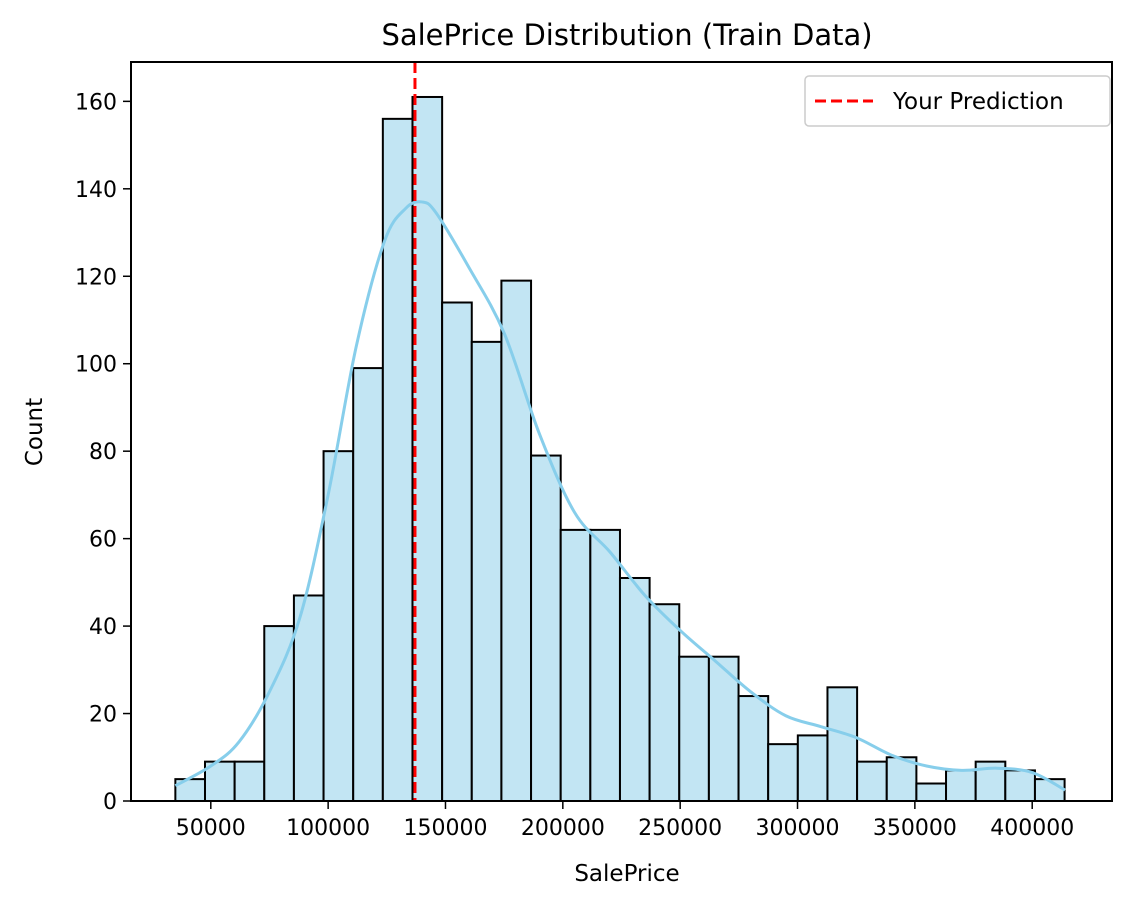 Image resolution: width=1143 pixels, height=908 pixels. I want to click on x-tick-label: 250000, so click(680, 828).